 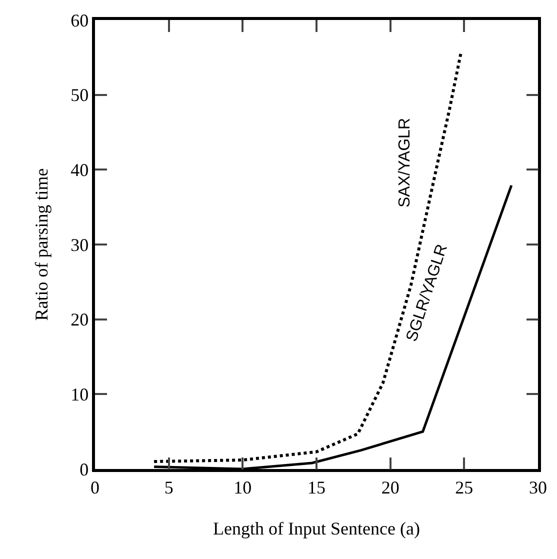 I want to click on y-tick-label: 30, so click(x=79, y=244).